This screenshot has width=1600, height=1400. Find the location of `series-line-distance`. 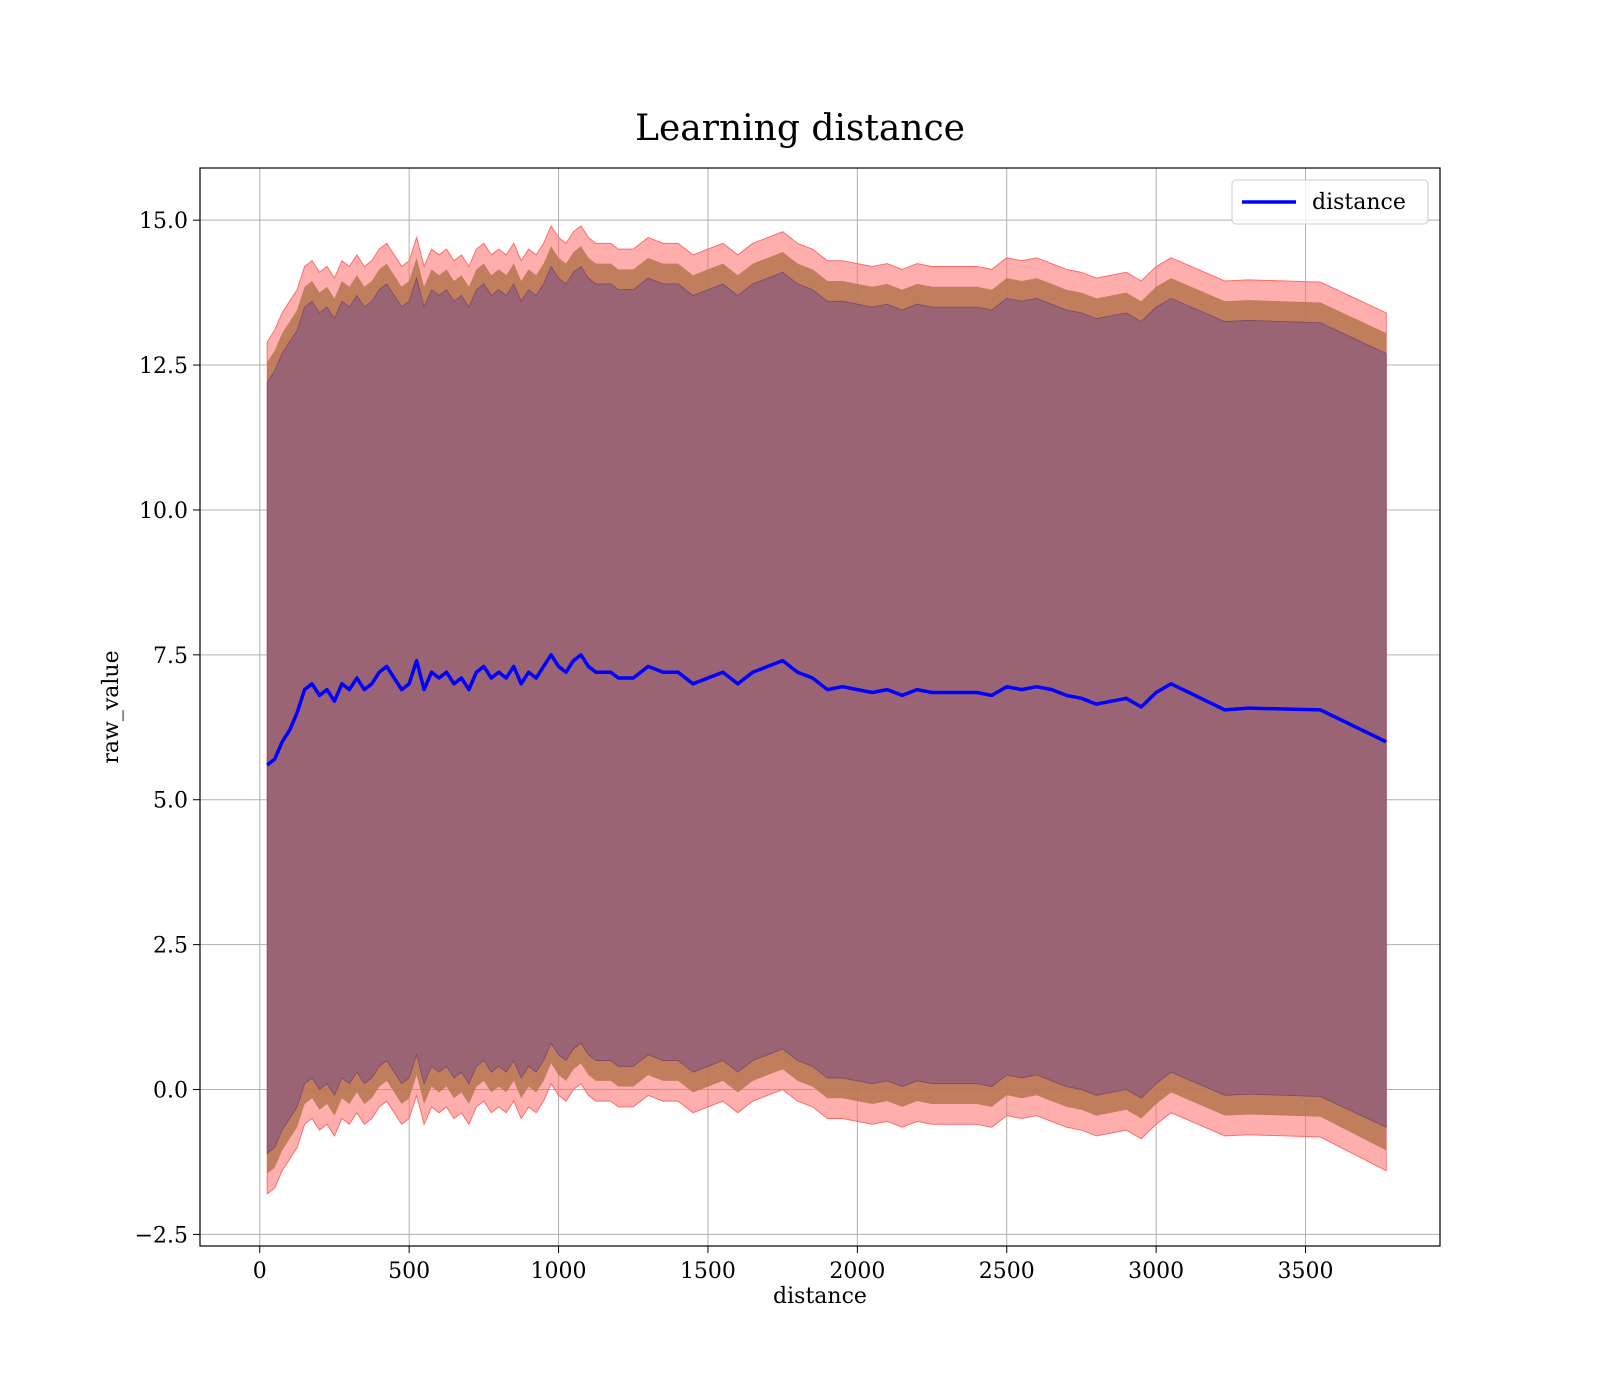

series-line-distance is located at coordinates (826, 710).